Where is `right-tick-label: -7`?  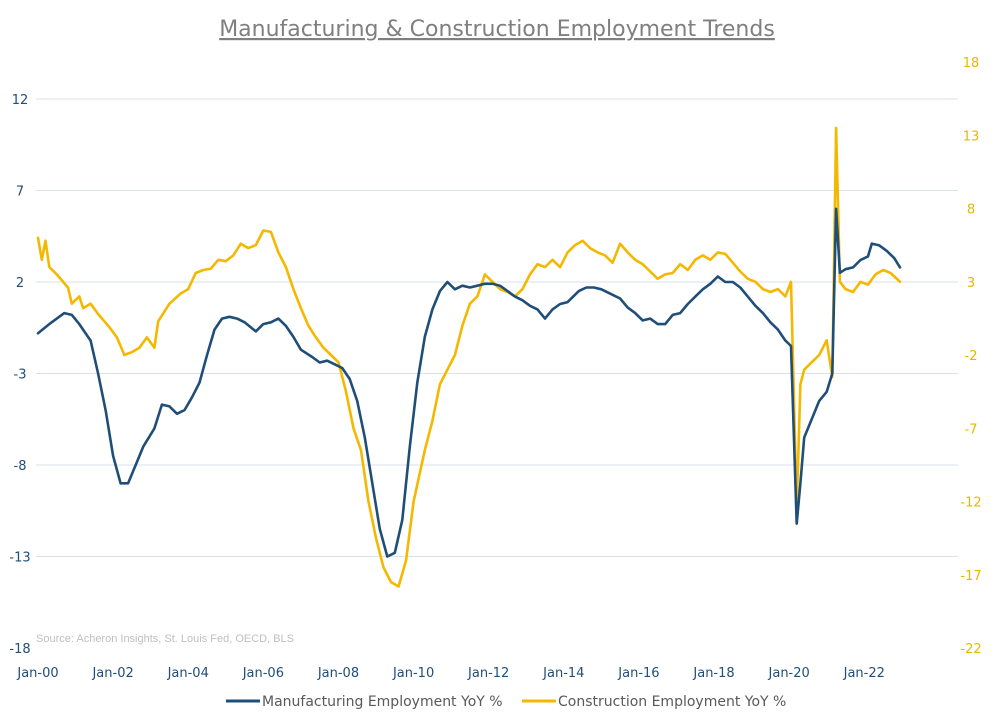 right-tick-label: -7 is located at coordinates (971, 429).